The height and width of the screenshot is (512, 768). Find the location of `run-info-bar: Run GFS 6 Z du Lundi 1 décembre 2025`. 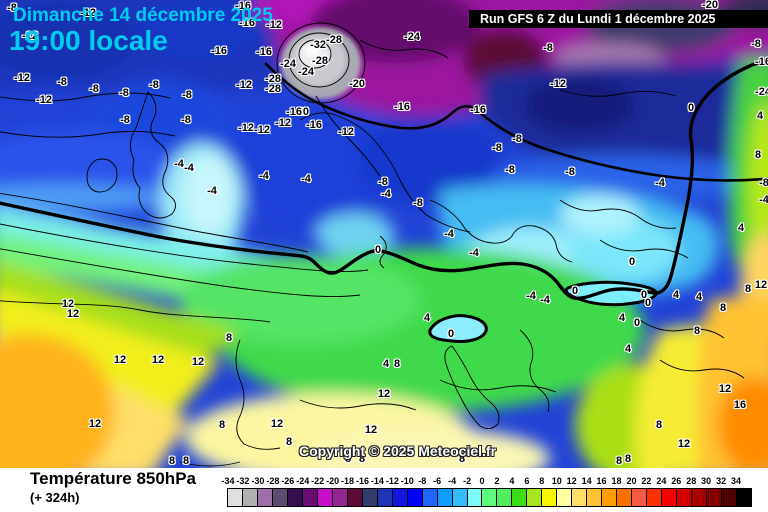

run-info-bar: Run GFS 6 Z du Lundi 1 décembre 2025 is located at coordinates (618, 19).